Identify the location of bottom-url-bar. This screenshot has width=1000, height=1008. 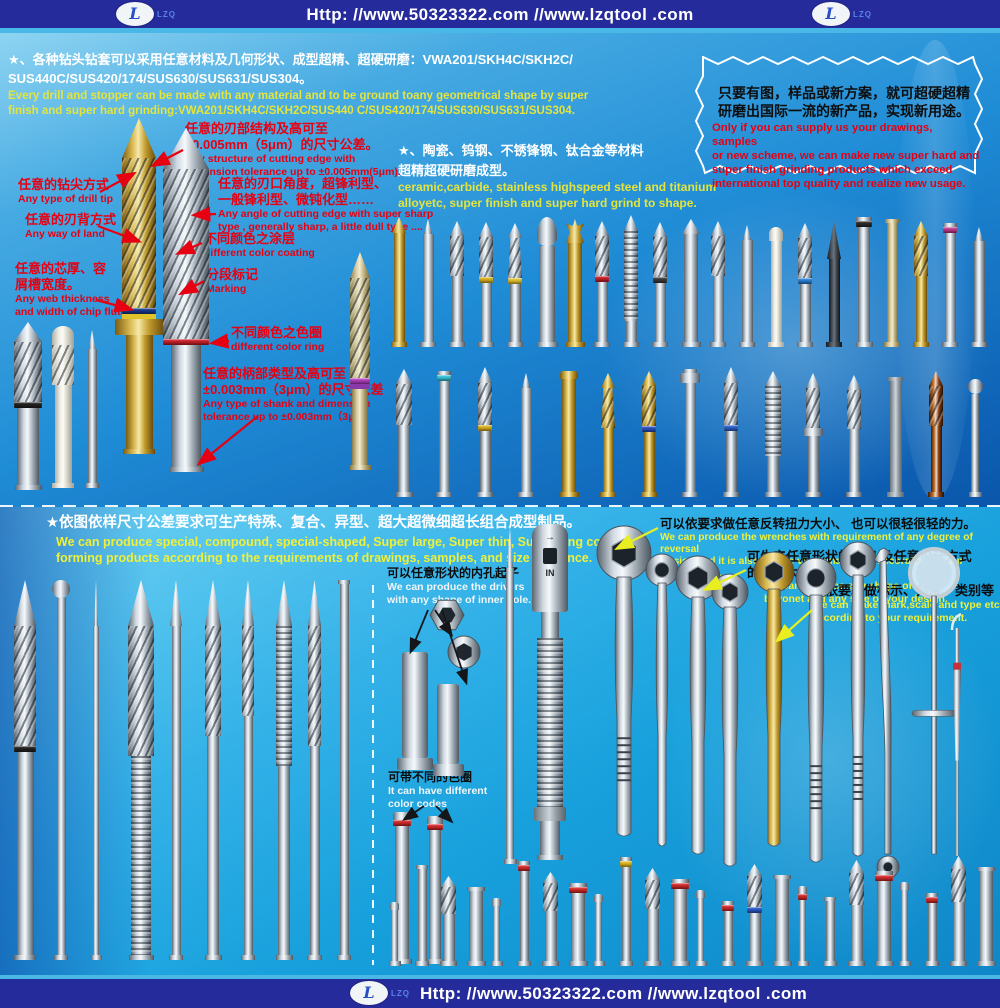
(500, 993).